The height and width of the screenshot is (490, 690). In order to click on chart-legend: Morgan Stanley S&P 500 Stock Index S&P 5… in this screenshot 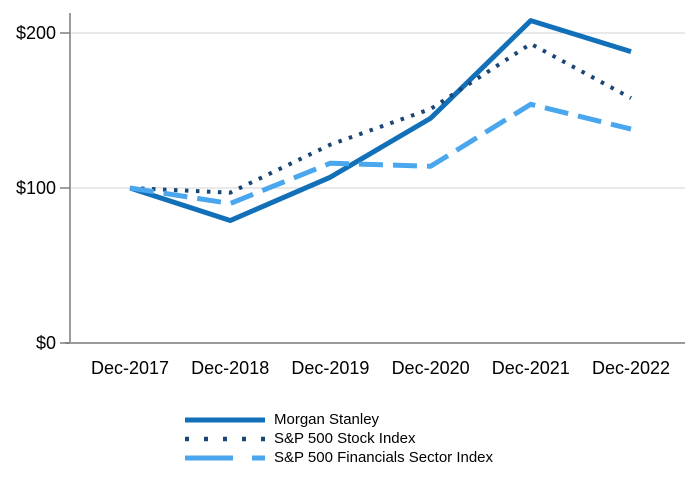, I will do `click(339, 438)`.